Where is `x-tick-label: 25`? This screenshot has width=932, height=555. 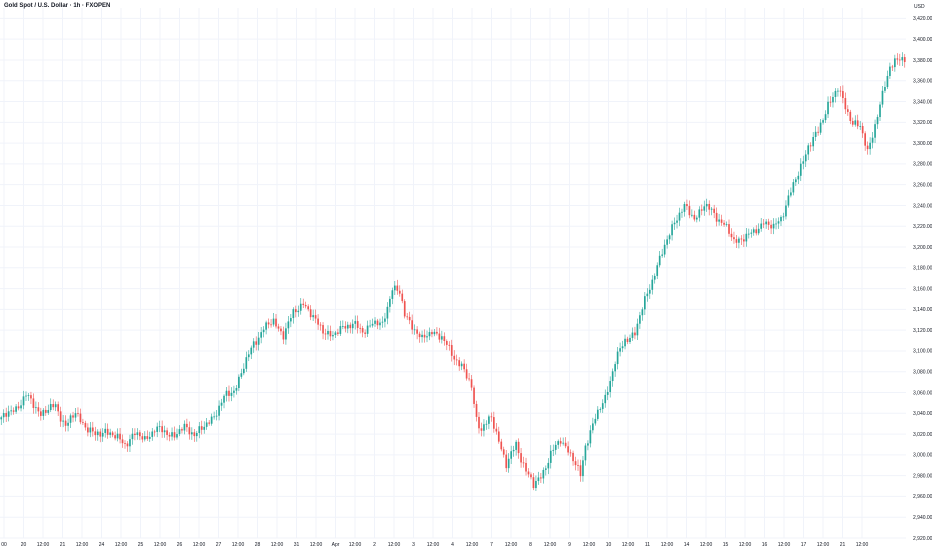 x-tick-label: 25 is located at coordinates (141, 545).